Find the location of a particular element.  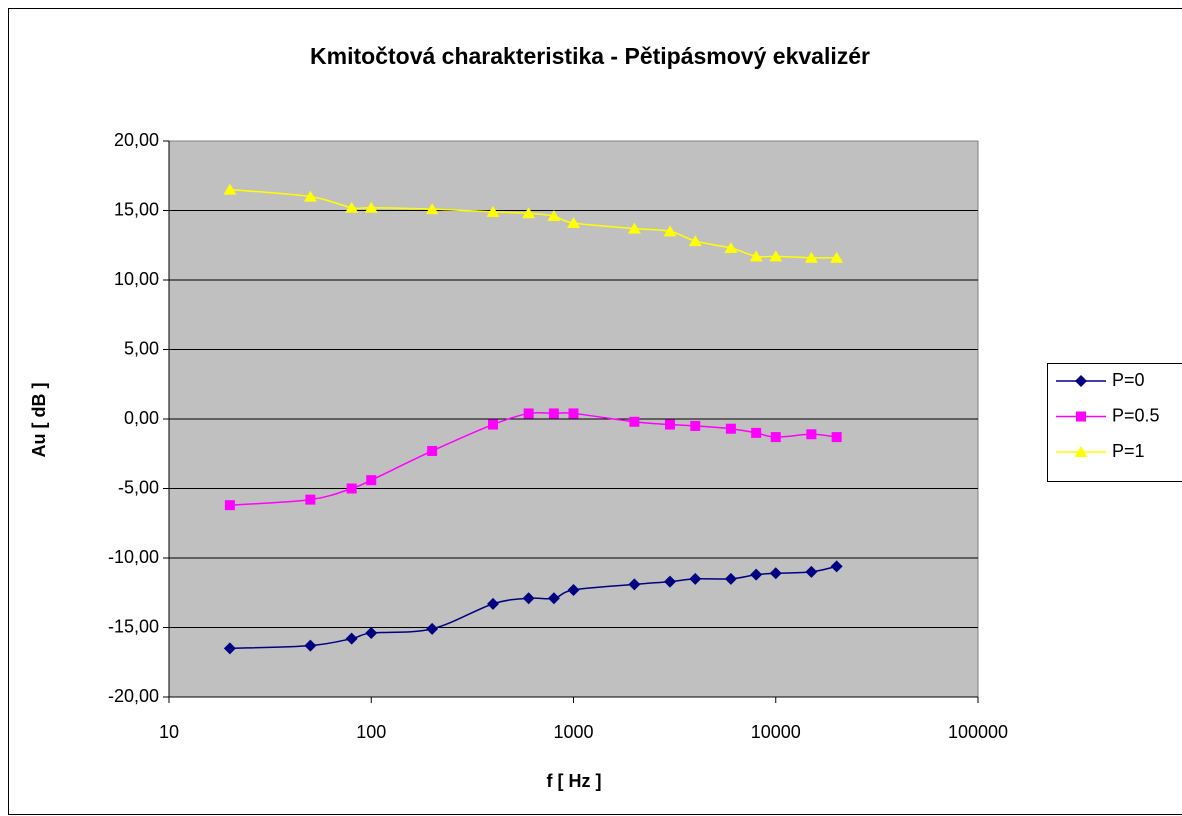

legend is located at coordinates (1114, 422).